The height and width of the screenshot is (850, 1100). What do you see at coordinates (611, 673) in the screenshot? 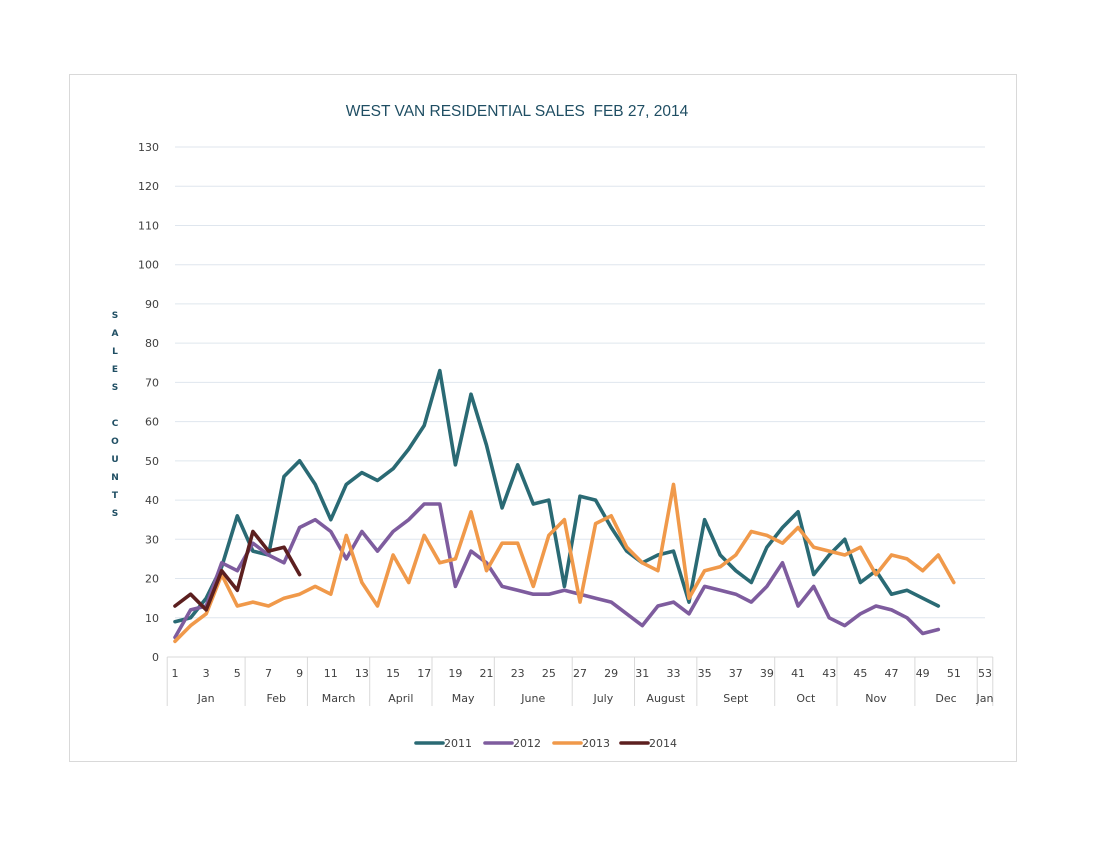
I see `x-tick-label: 29` at bounding box center [611, 673].